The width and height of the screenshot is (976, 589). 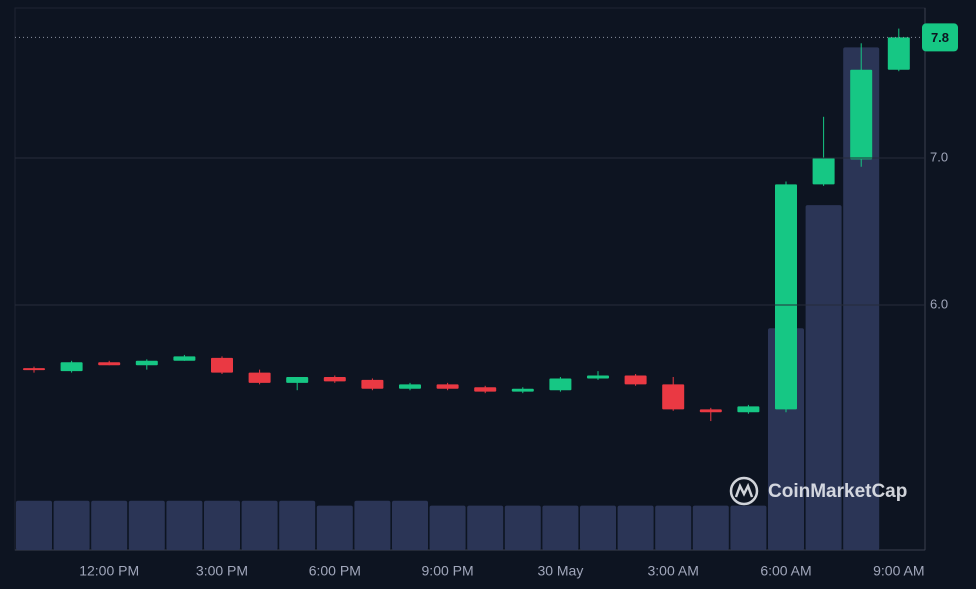 What do you see at coordinates (109, 571) in the screenshot?
I see `x-tick-label: 12:00 PM` at bounding box center [109, 571].